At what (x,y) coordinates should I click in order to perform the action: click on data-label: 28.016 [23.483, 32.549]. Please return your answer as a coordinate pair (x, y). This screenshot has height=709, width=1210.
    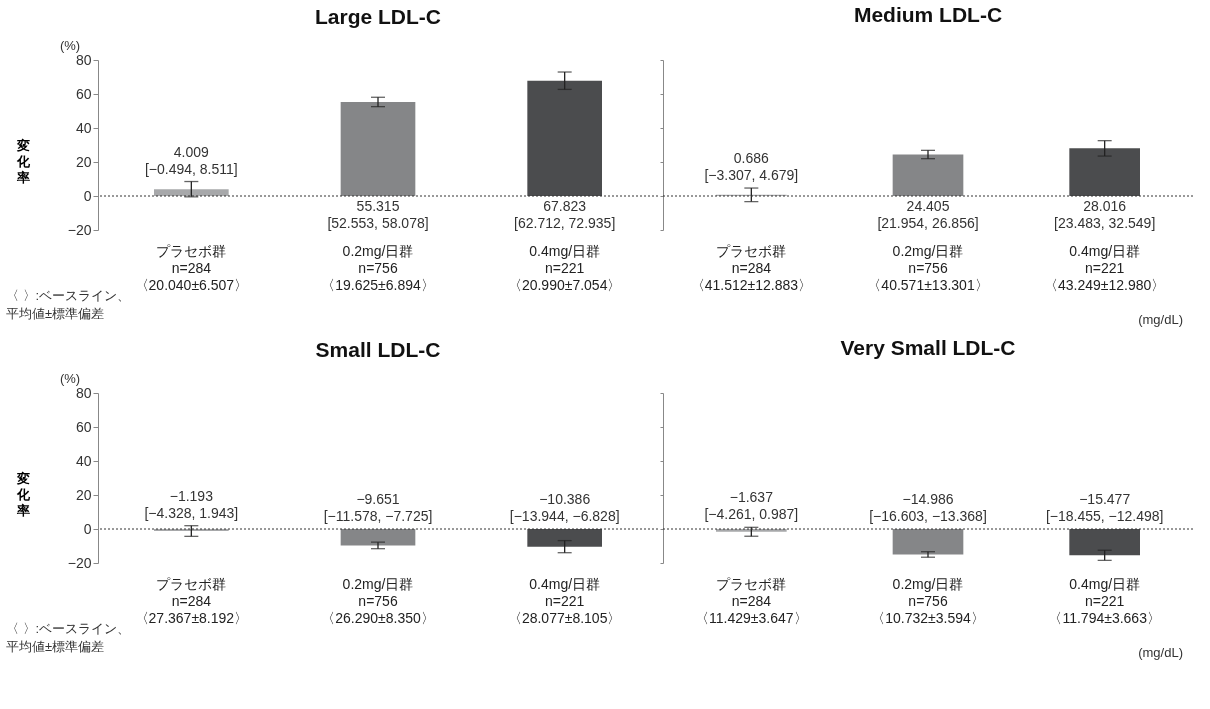
    Looking at the image, I should click on (1105, 214).